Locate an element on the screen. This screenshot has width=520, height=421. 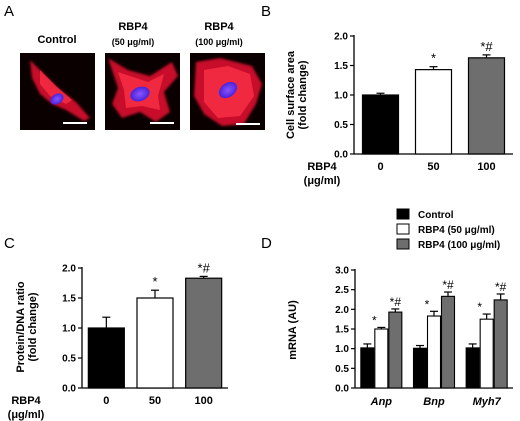
panel-label-c: C is located at coordinates (9, 243).